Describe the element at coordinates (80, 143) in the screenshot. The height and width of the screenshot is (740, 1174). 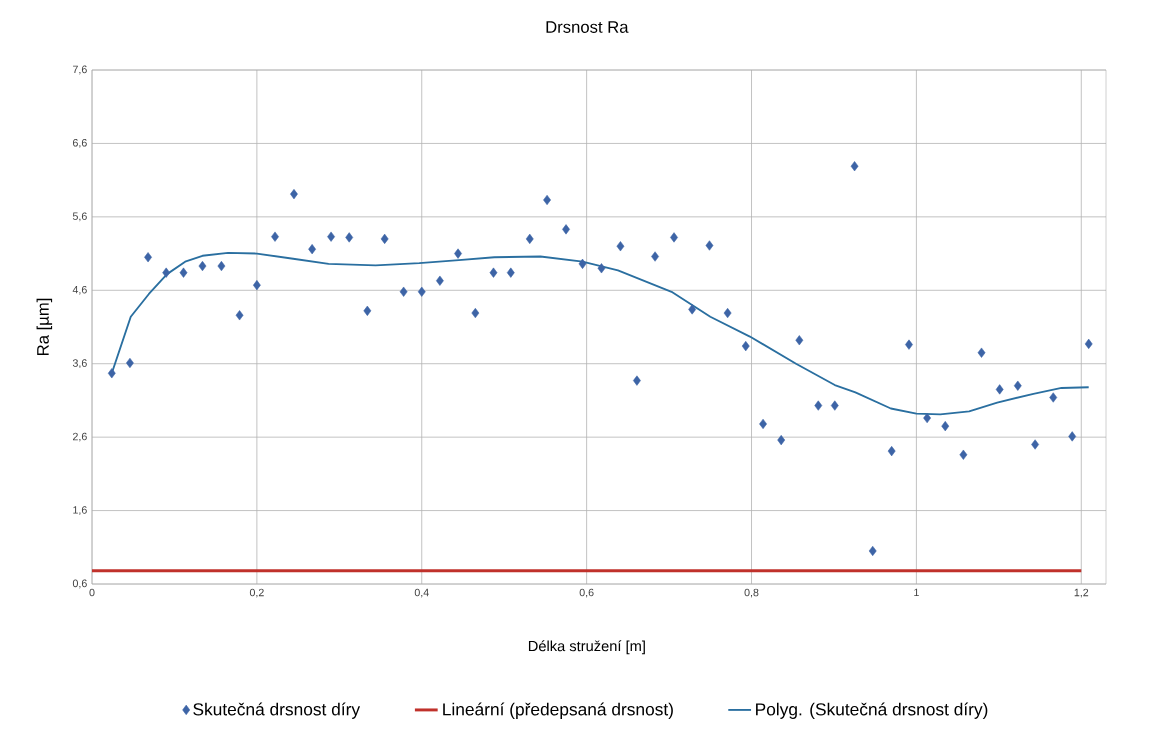
I see `y-tick-label: 6,6` at that location.